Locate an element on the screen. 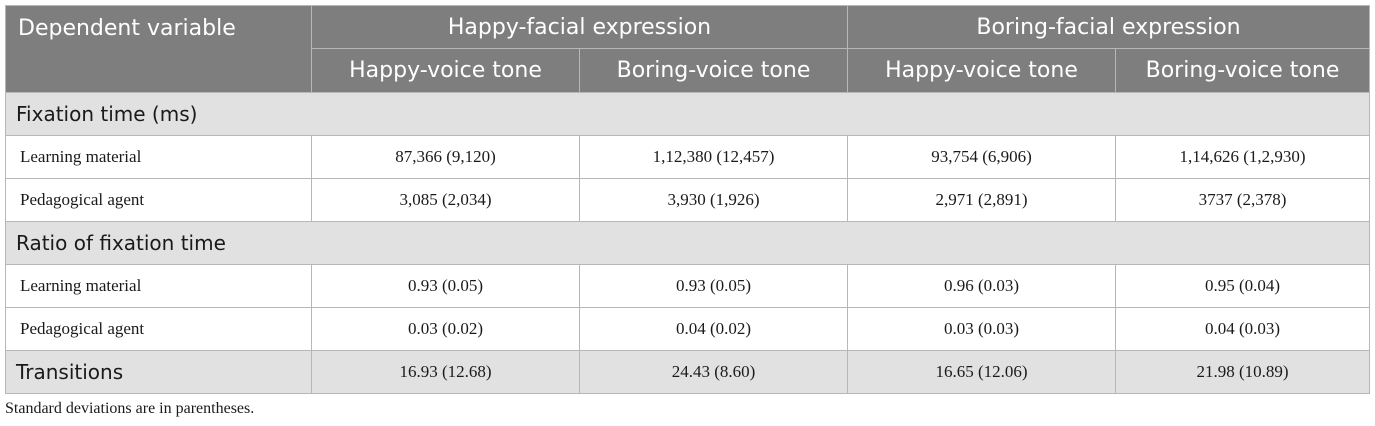 The width and height of the screenshot is (1375, 426). subheader-boring-face-boring-voice: Boring-voice tone is located at coordinates (1242, 70).